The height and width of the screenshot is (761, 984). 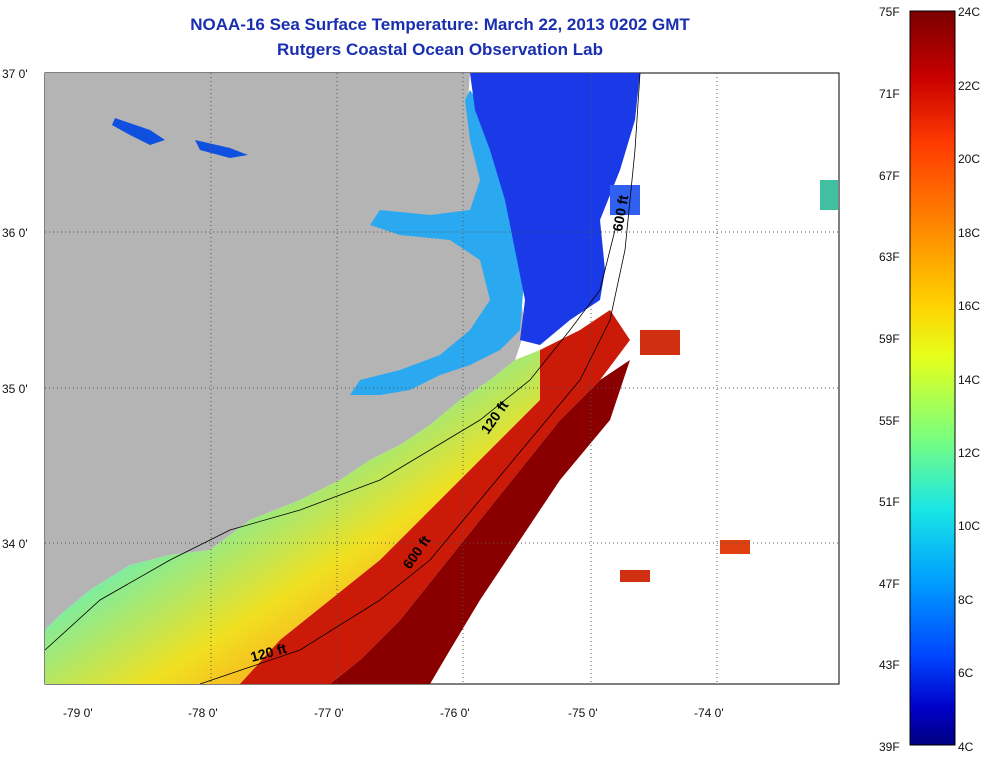 What do you see at coordinates (969, 12) in the screenshot?
I see `colorbar-c-label: 24C` at bounding box center [969, 12].